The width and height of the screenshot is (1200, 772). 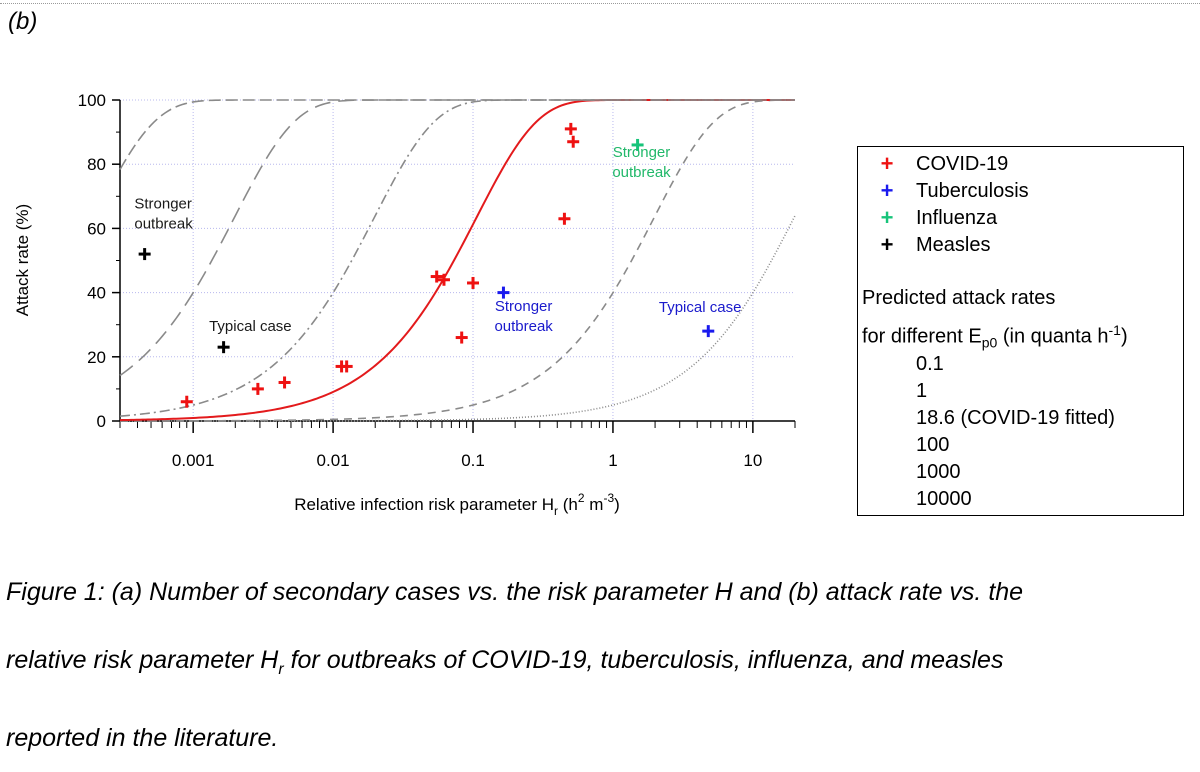 I want to click on top-dotted-border, so click(x=600, y=3).